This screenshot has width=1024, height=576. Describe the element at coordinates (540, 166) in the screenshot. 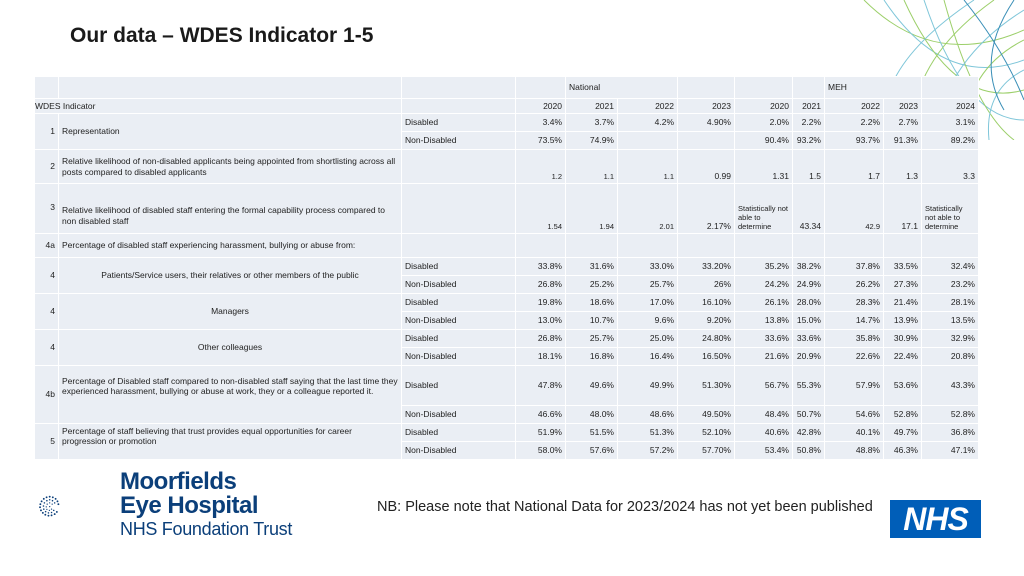

I see `value-cell: 1.2` at that location.